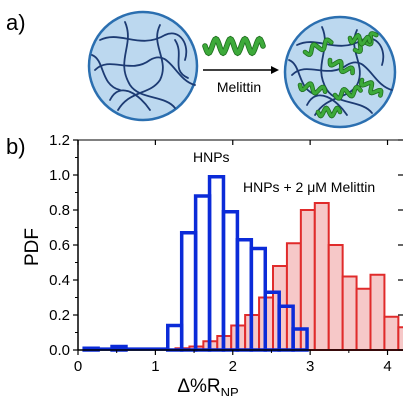 Image resolution: width=403 pixels, height=396 pixels. What do you see at coordinates (78, 366) in the screenshot?
I see `x-tick-label: 0` at bounding box center [78, 366].